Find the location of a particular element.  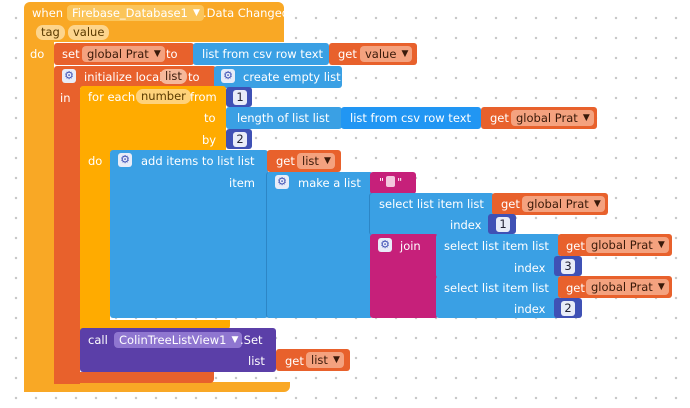

set-label: set is located at coordinates (71, 54).